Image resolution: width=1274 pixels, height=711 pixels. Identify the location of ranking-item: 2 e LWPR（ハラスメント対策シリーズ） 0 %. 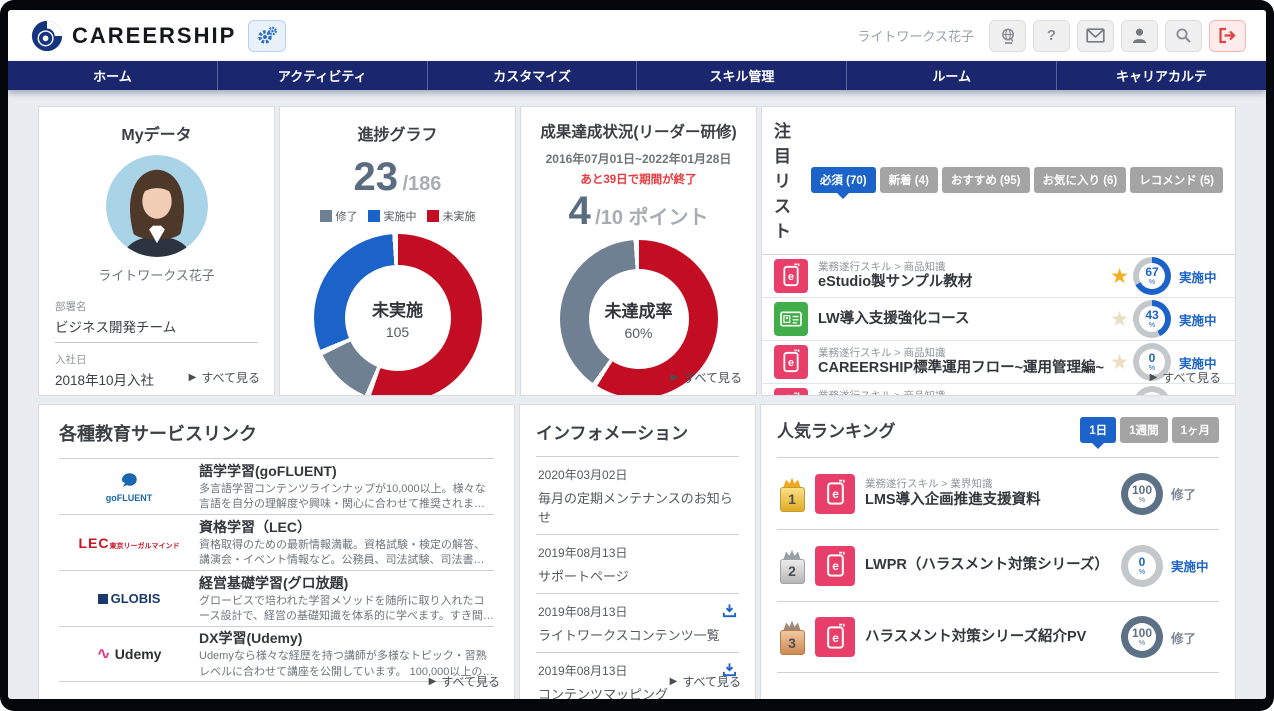
(998, 565).